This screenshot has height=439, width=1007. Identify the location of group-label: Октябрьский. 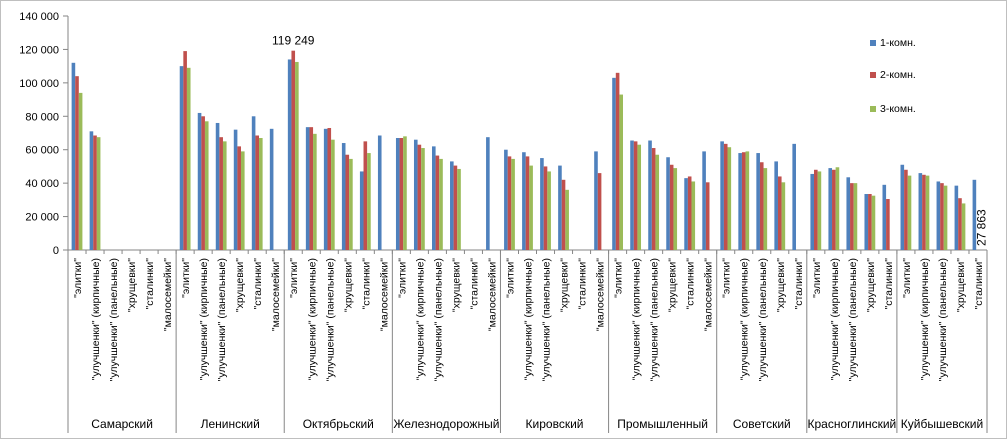
(338, 424).